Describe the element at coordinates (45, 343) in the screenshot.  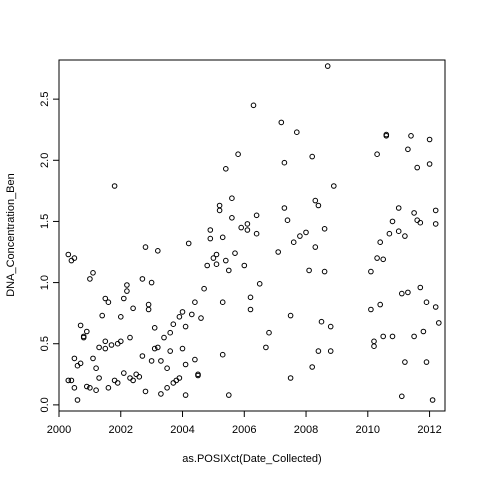
I see `y-tick-label: 0.5` at that location.